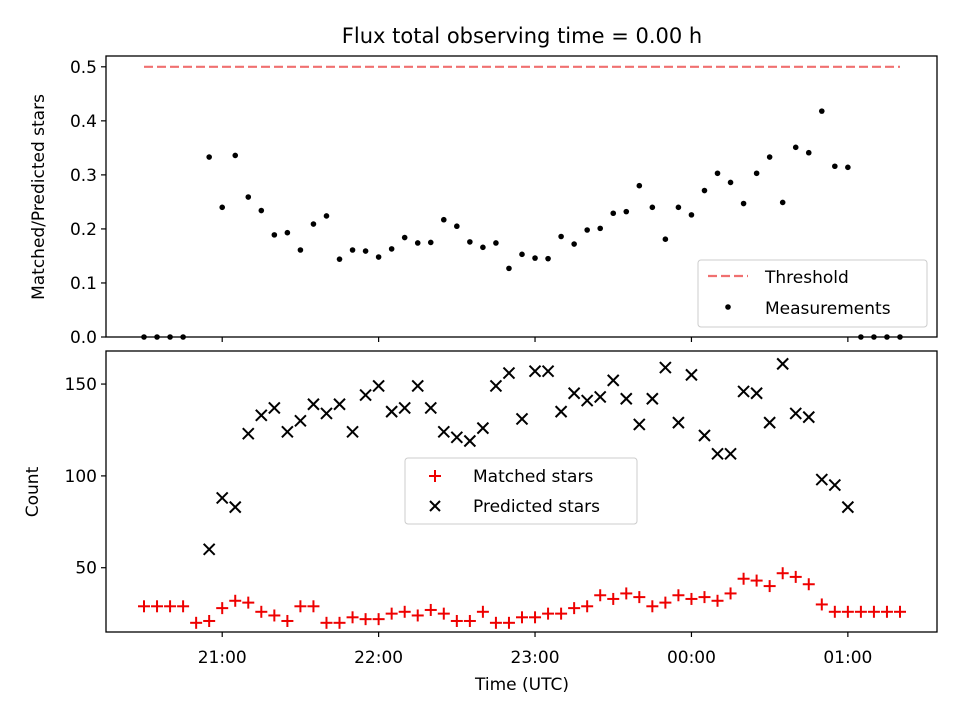 The height and width of the screenshot is (720, 960). I want to click on y-tick-label: 0.3, so click(83, 176).